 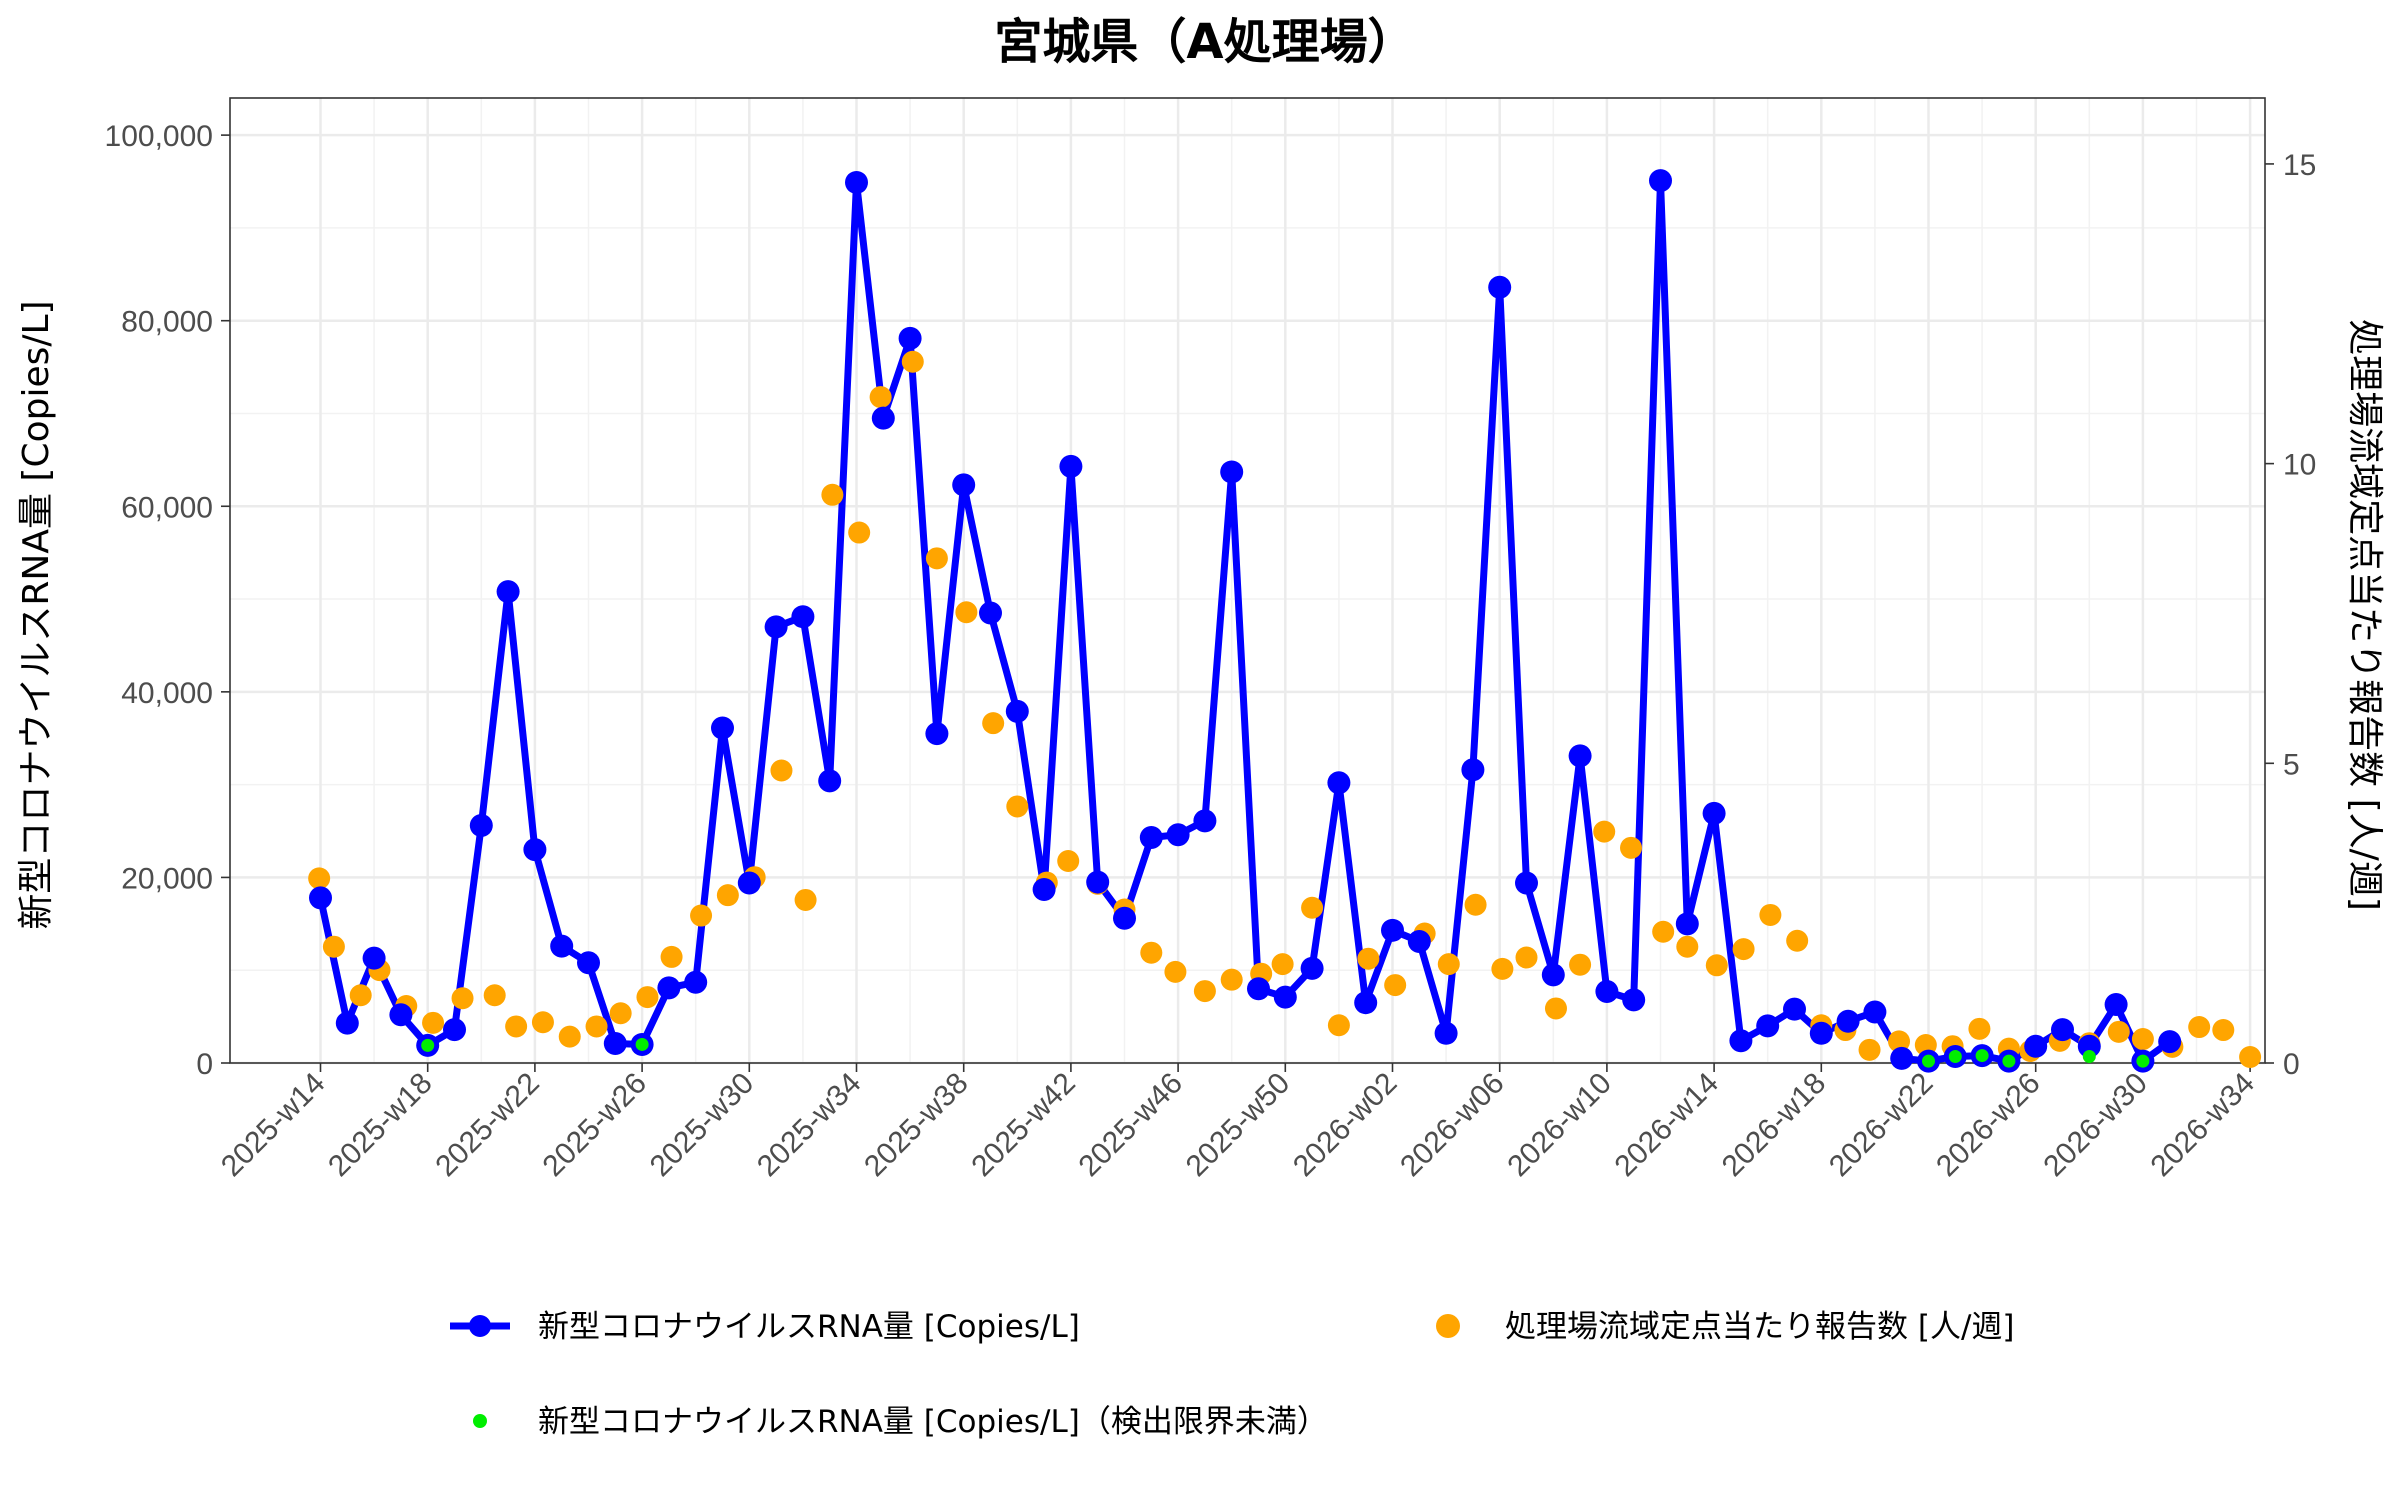 I want to click on legend-reports-label: 処理場流域定点当たり報告数 [人/週], so click(x=1760, y=1327).